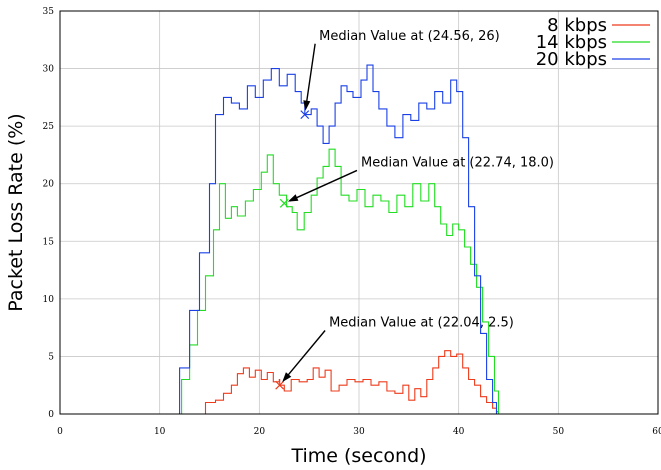  Describe the element at coordinates (160, 432) in the screenshot. I see `x-tick-label: 10` at that location.